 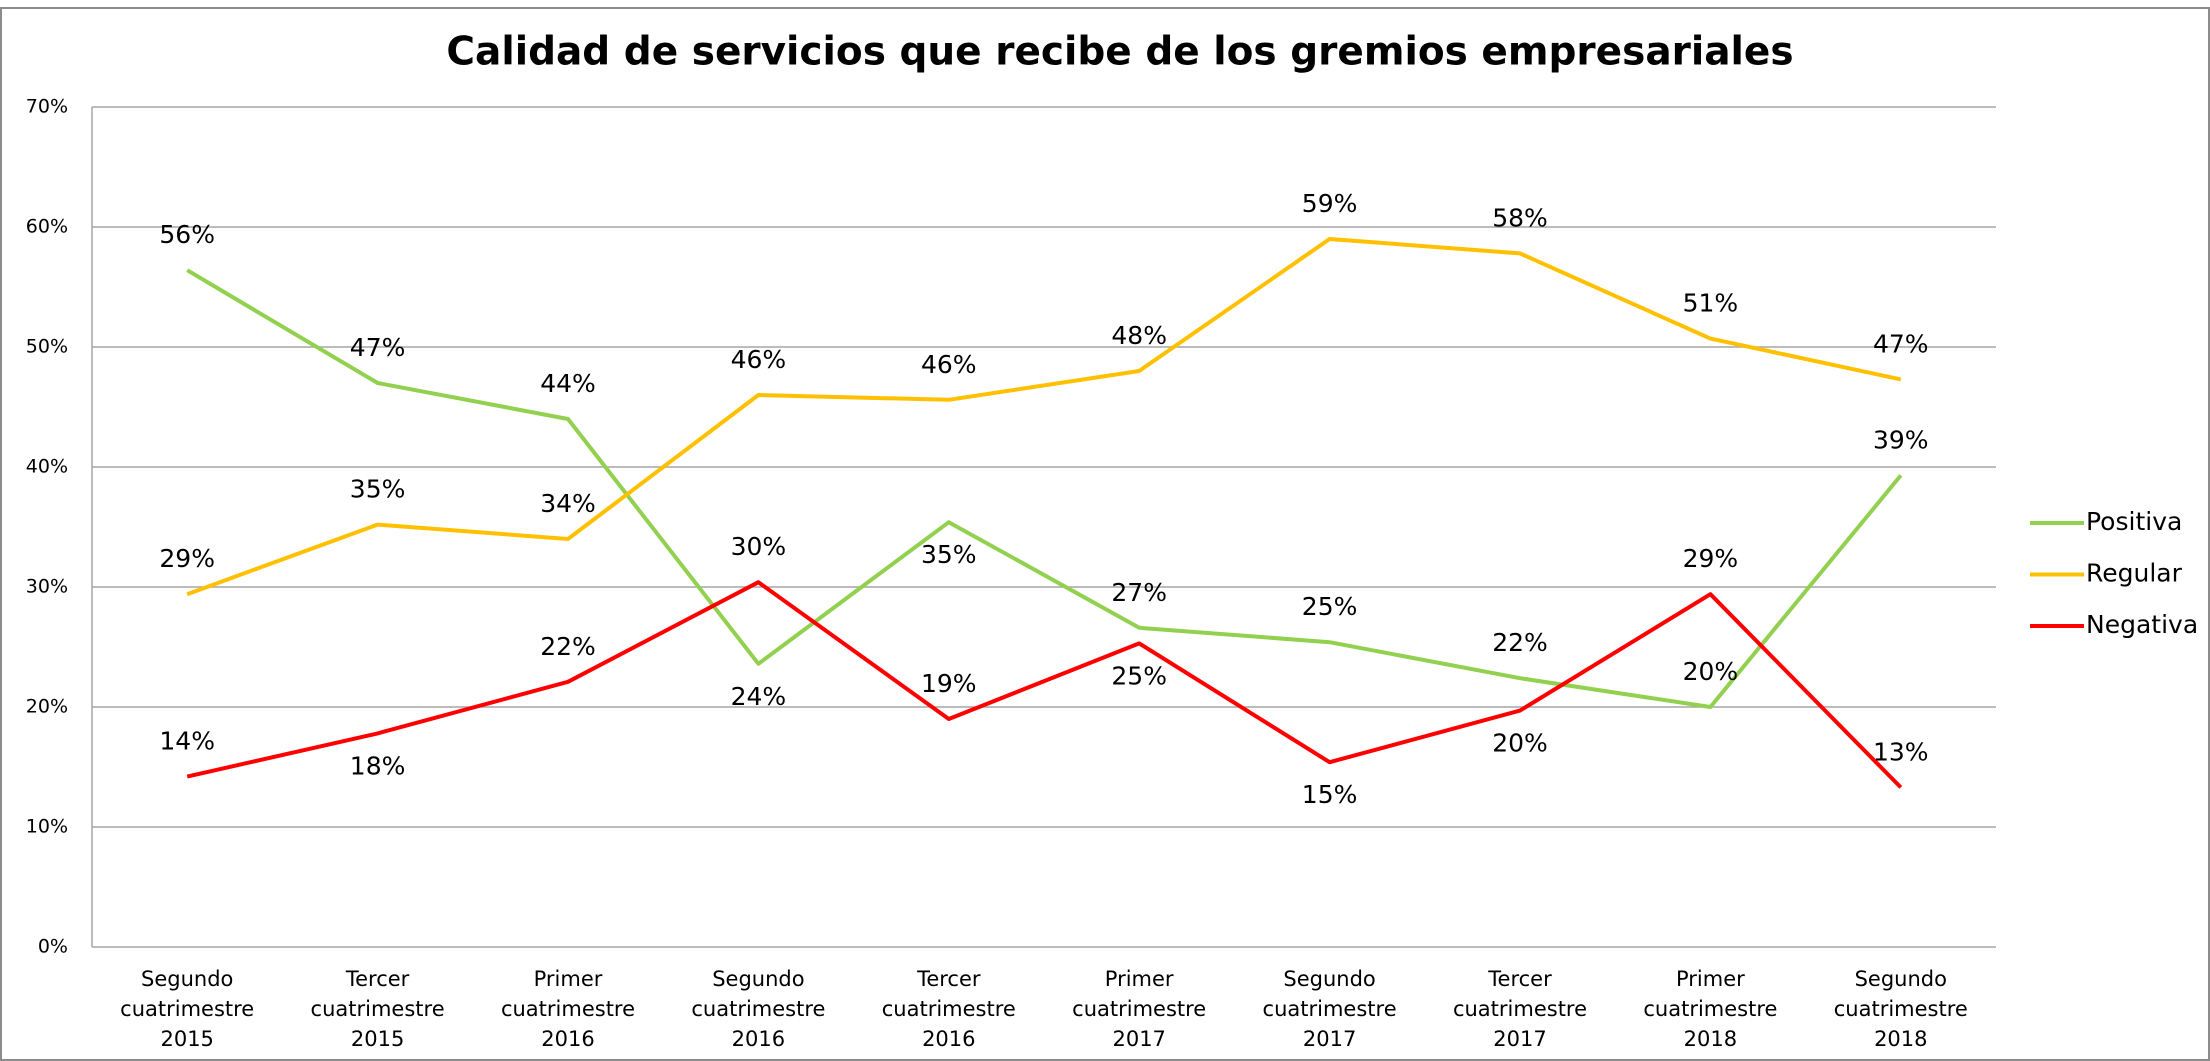 What do you see at coordinates (1901, 1009) in the screenshot?
I see `x-tick-label: Segundo cuatrimestre 2018` at bounding box center [1901, 1009].